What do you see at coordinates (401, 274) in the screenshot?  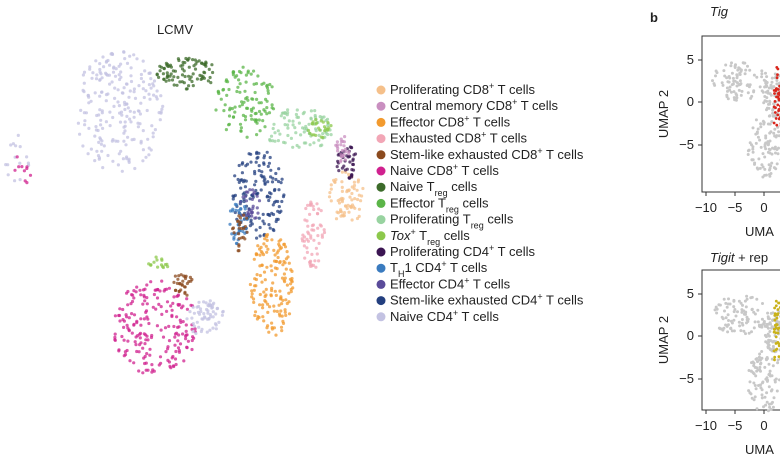 I see `text-run: H` at bounding box center [401, 274].